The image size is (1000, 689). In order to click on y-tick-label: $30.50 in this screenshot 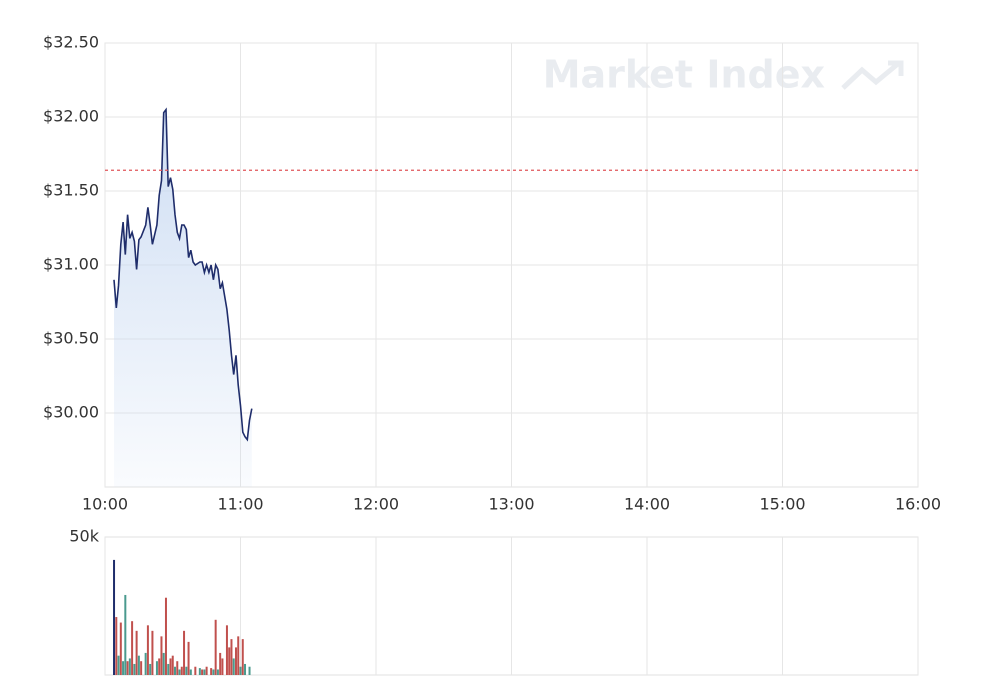, I will do `click(71, 338)`.